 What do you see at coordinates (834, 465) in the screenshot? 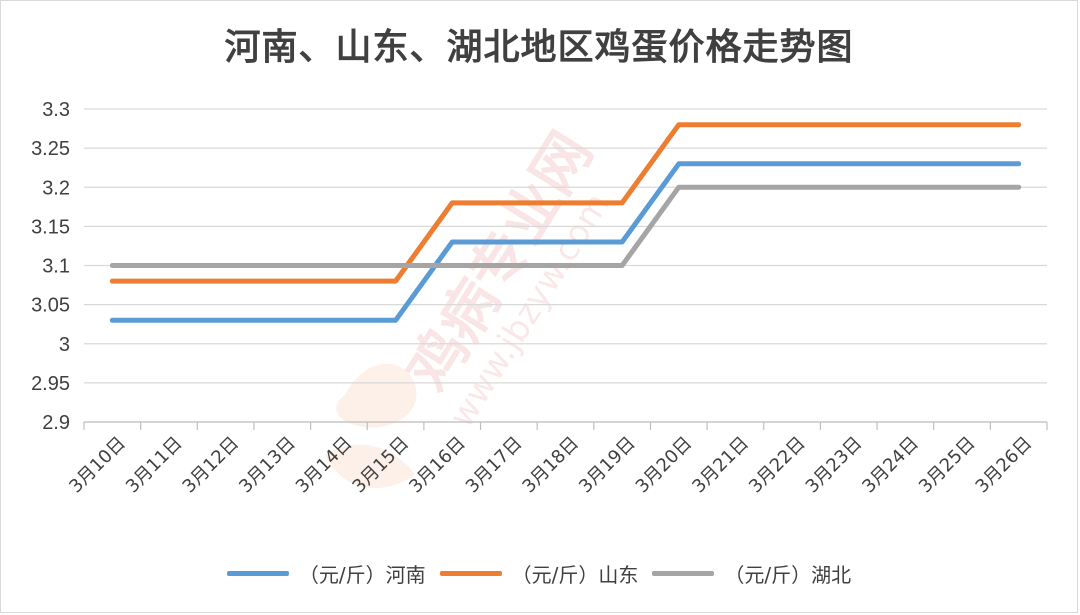
I see `x-tick-label: 3月23日` at bounding box center [834, 465].